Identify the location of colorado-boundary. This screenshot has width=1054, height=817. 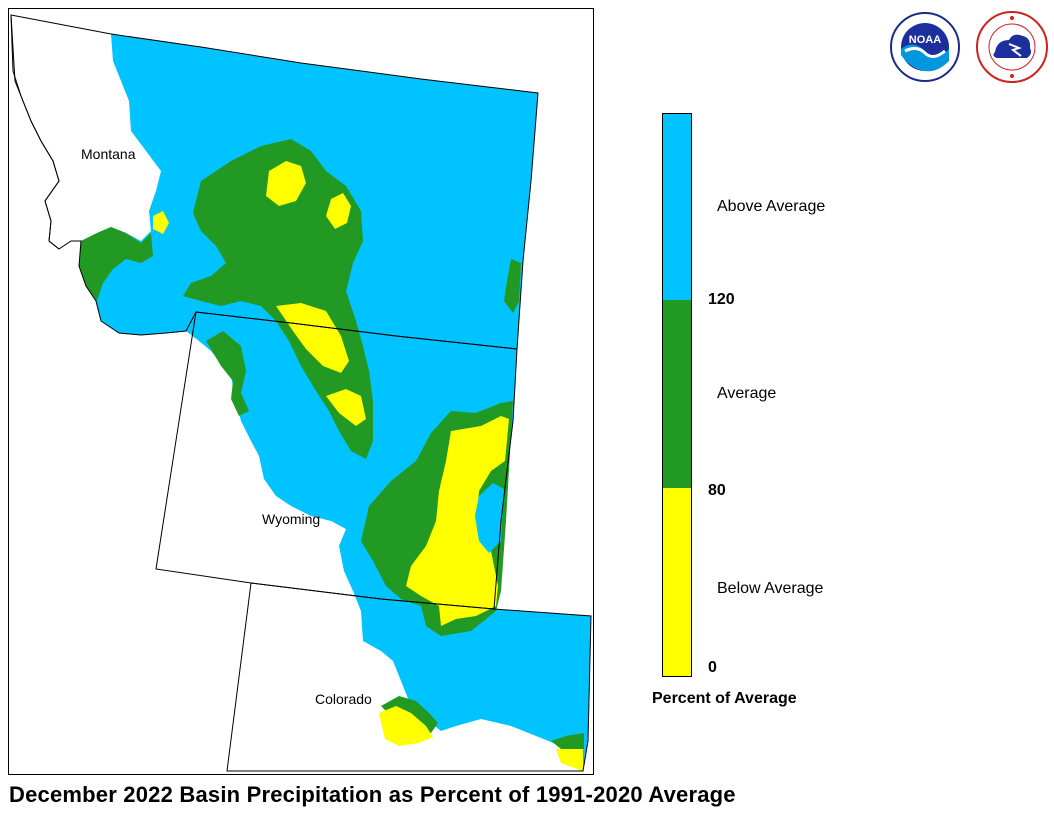
(409, 677).